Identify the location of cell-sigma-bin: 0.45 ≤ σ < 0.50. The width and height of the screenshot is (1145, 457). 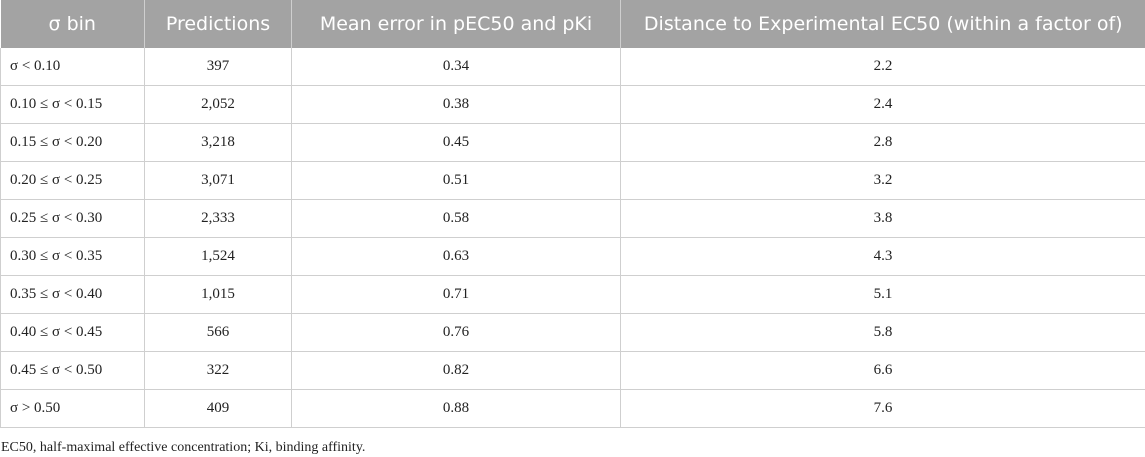
(72, 370).